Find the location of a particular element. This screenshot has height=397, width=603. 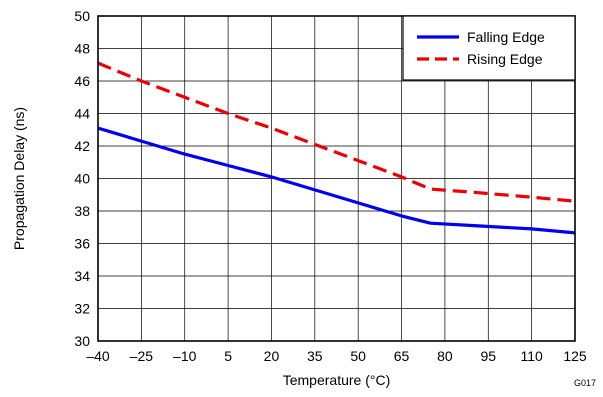

y-tick-label: 36 is located at coordinates (82, 244).